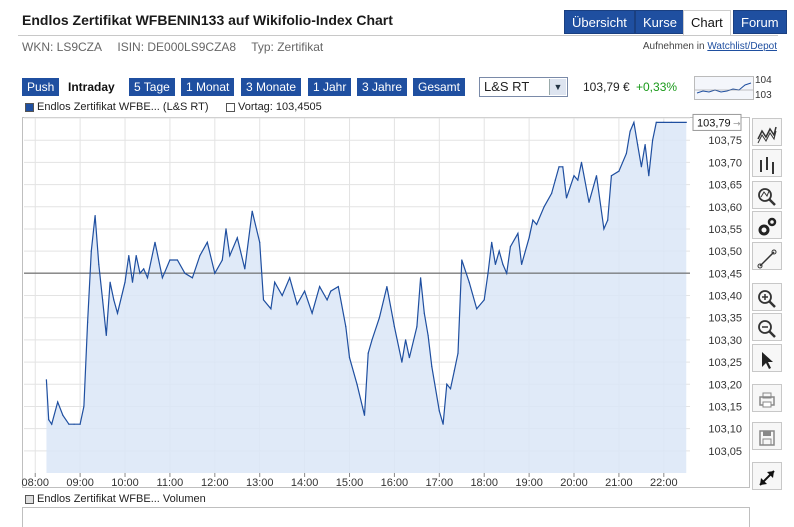  I want to click on save-icon, so click(767, 438).